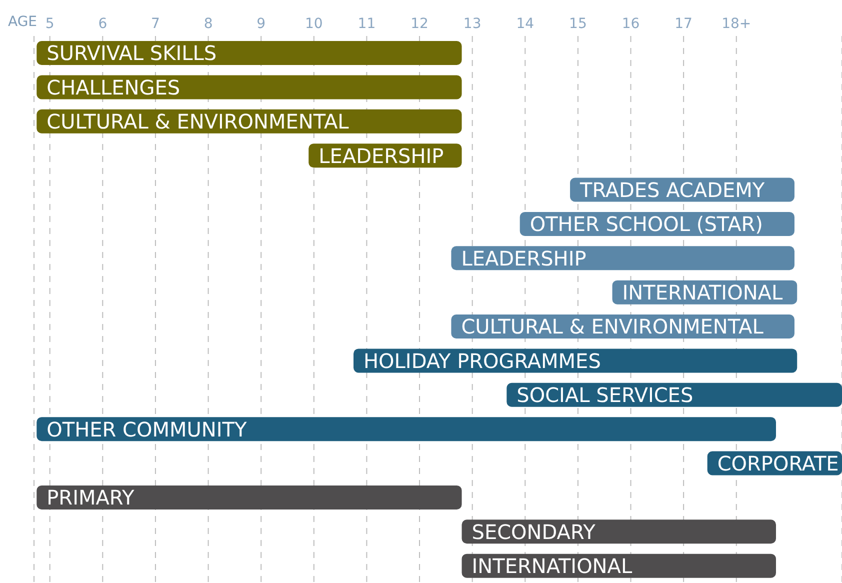 Image resolution: width=842 pixels, height=583 pixels. What do you see at coordinates (261, 24) in the screenshot?
I see `x-tick-label: 9` at bounding box center [261, 24].